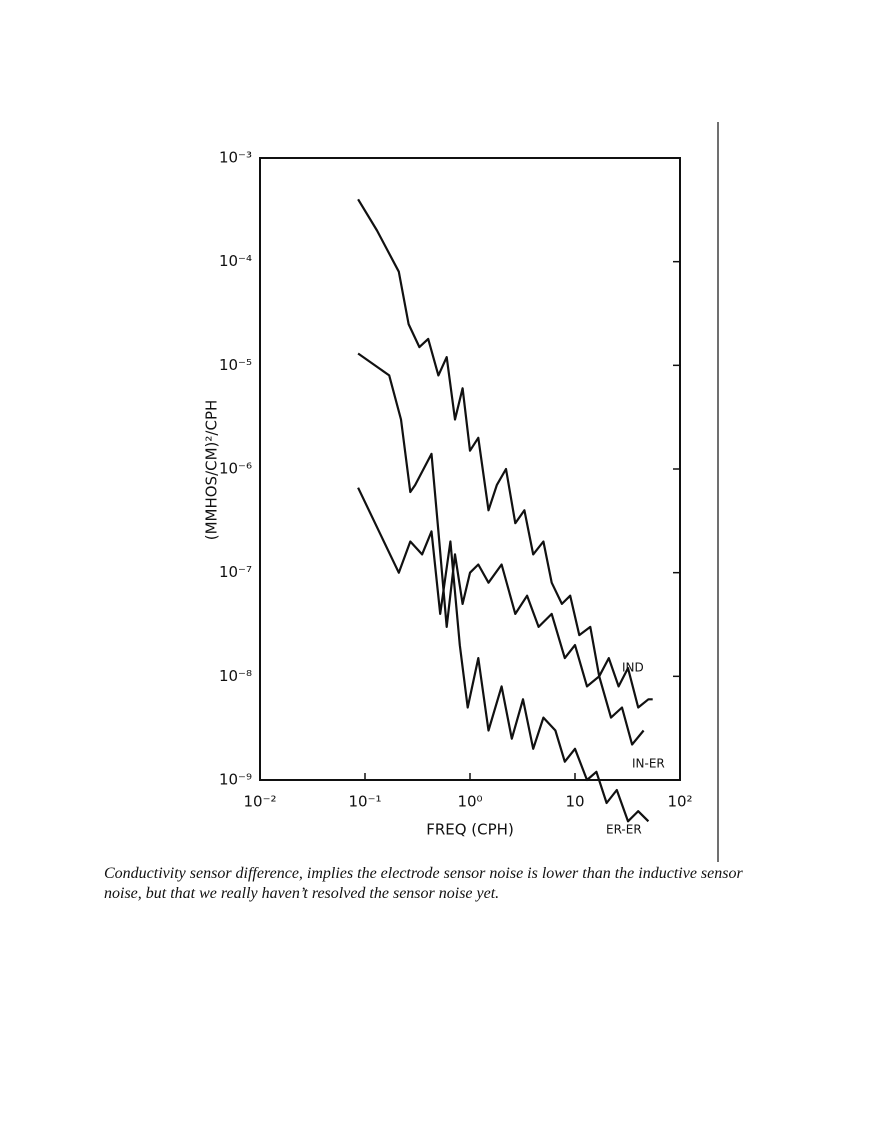  I want to click on x-tick-label: 10, so click(574, 802).